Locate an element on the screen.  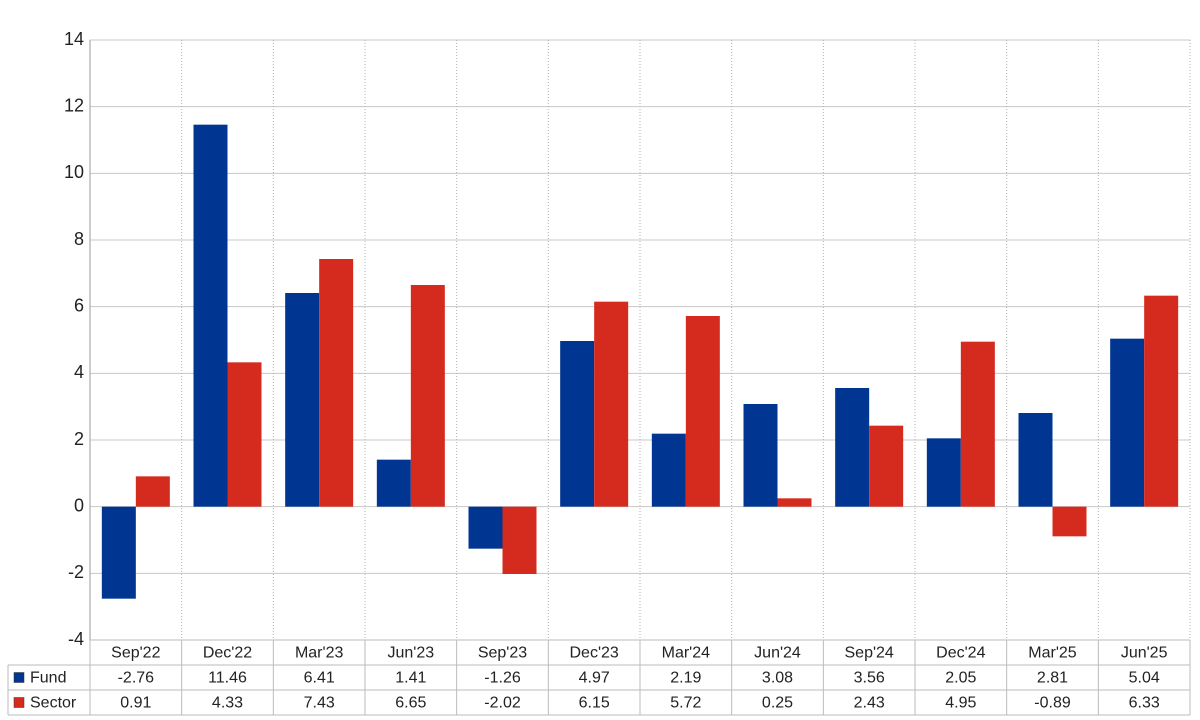
table-value: 5.72 is located at coordinates (685, 703).